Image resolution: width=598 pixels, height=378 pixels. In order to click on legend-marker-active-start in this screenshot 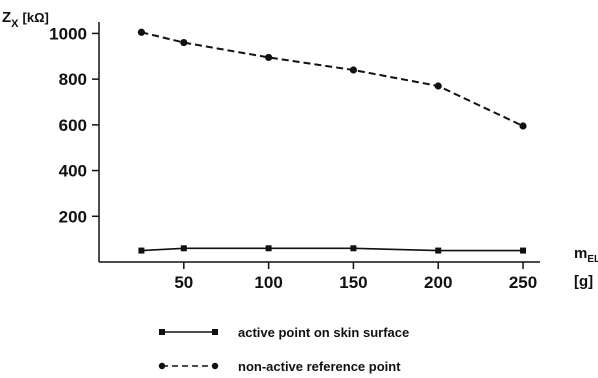, I will do `click(162, 332)`.